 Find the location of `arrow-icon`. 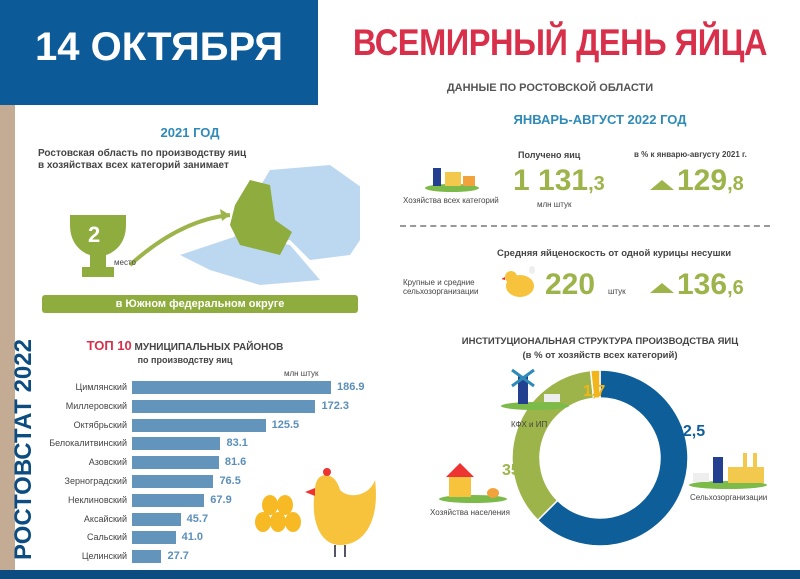

arrow-icon is located at coordinates (179, 240).